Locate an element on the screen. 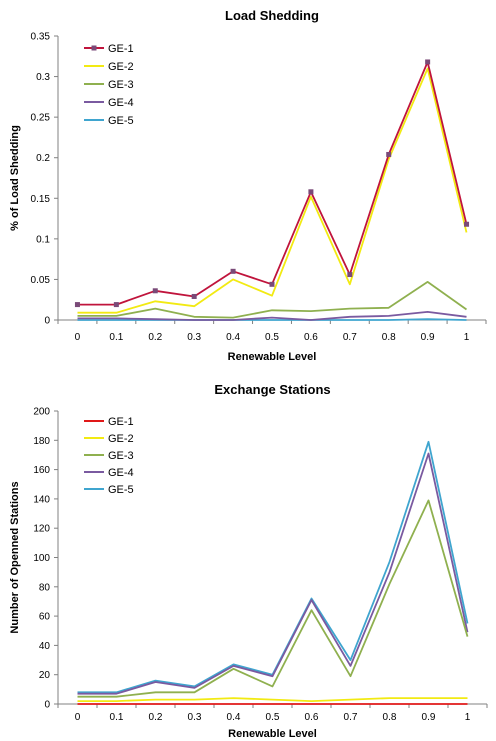  chart2-y-tick-label: 60 is located at coordinates (45, 617).